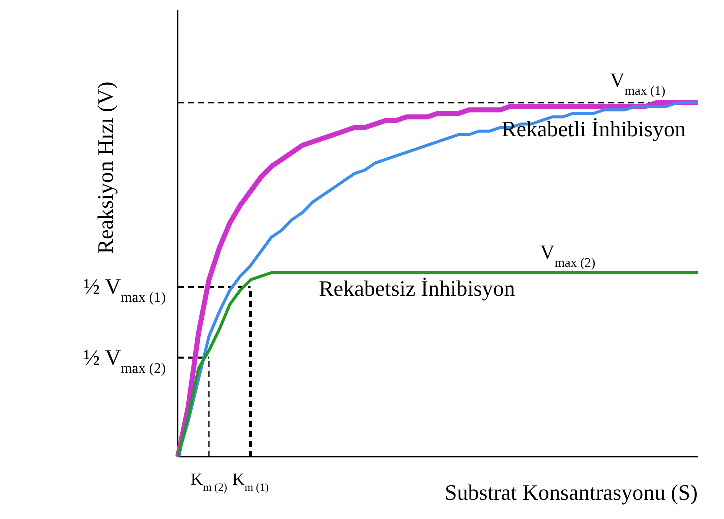  I want to click on series-label: Rekabetsiz İnhibisyon, so click(417, 288).